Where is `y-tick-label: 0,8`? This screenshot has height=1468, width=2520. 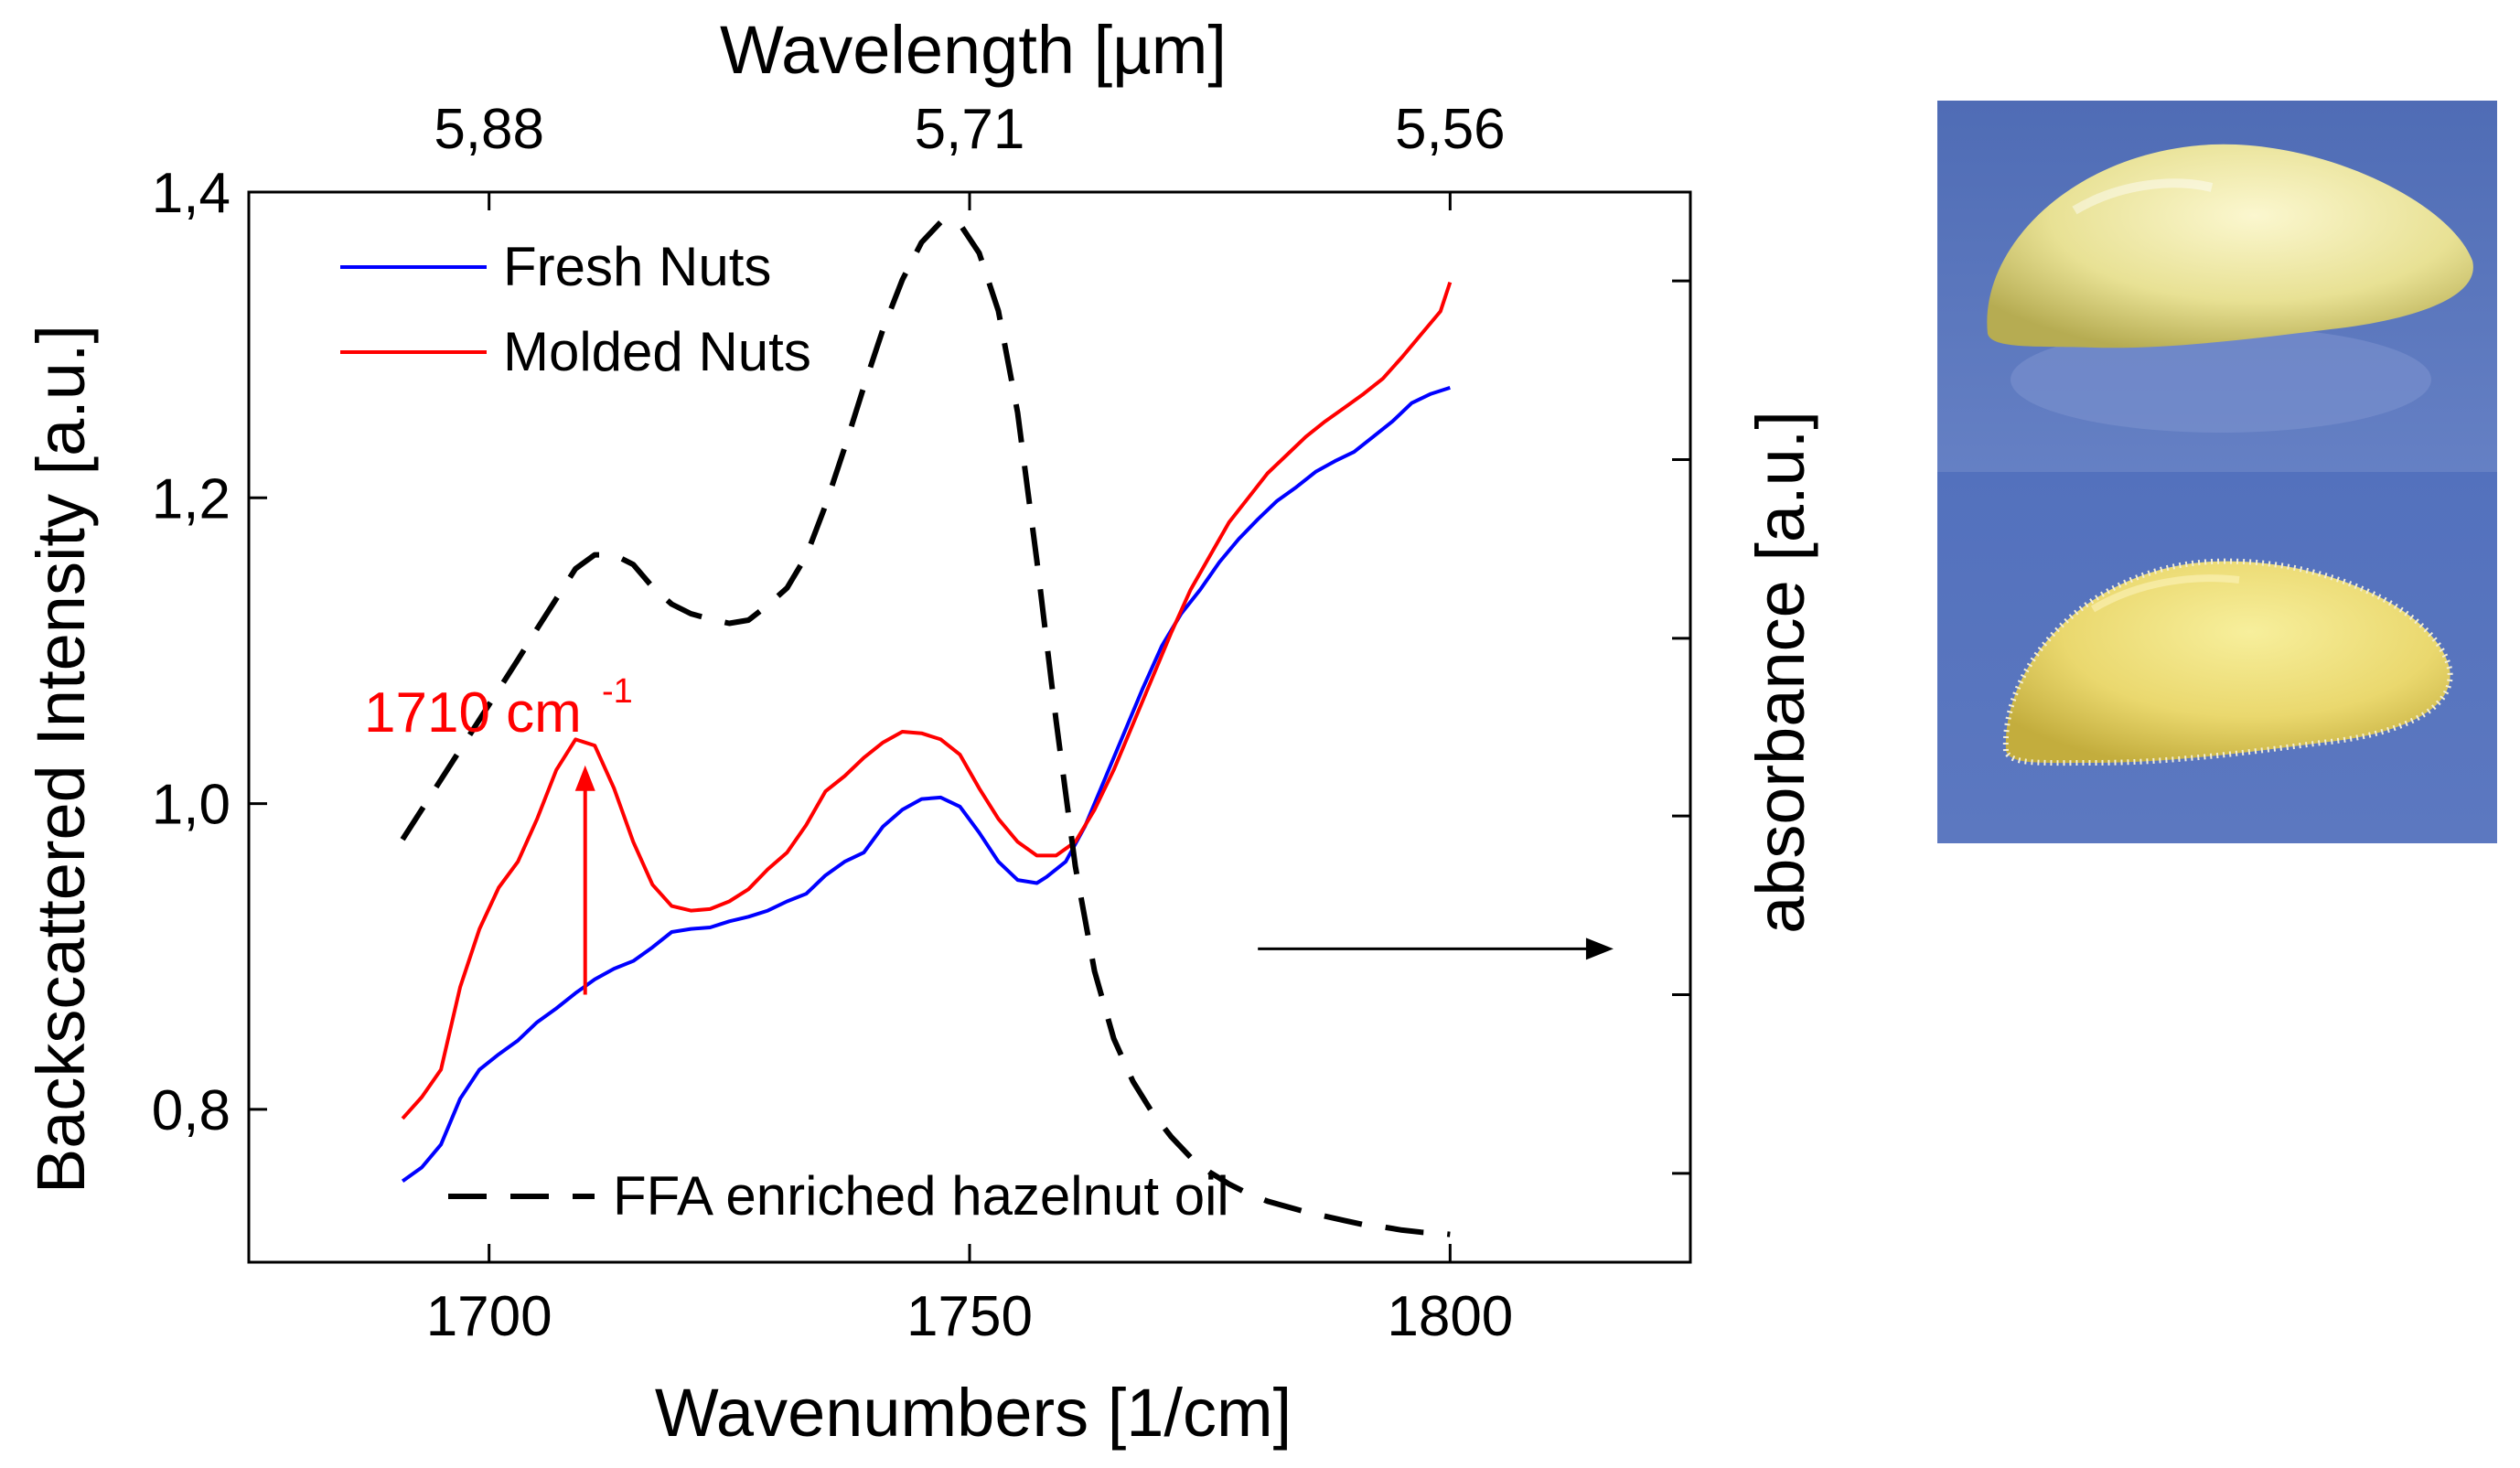
y-tick-label: 0,8 is located at coordinates (191, 1110).